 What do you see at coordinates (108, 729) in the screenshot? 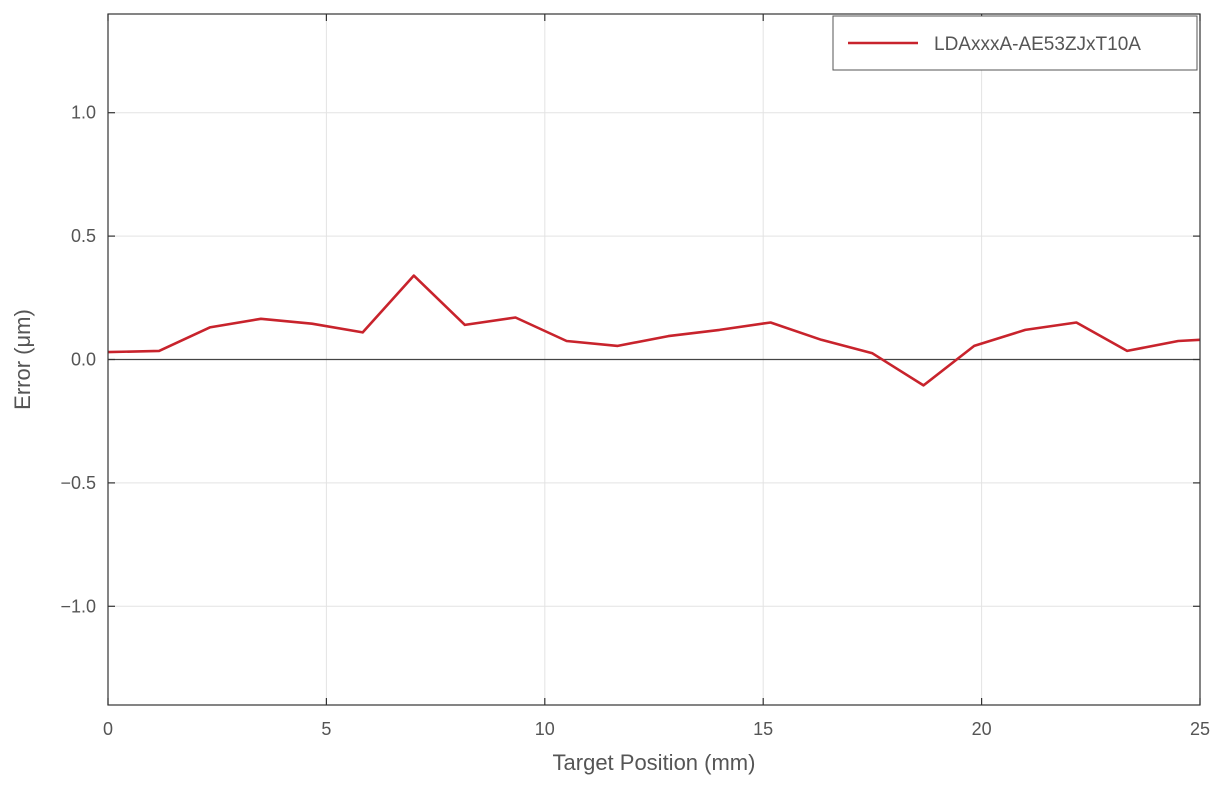
I see `x-tick-label: 0` at bounding box center [108, 729].